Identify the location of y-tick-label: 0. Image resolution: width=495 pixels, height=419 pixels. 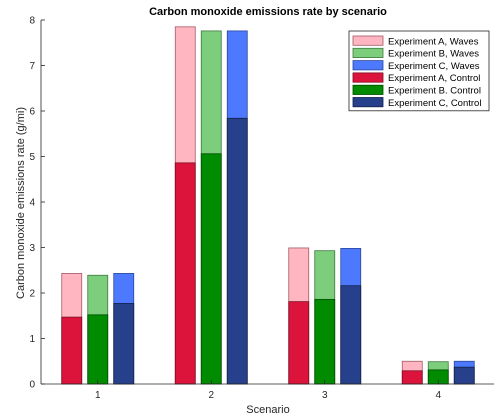
(32, 385).